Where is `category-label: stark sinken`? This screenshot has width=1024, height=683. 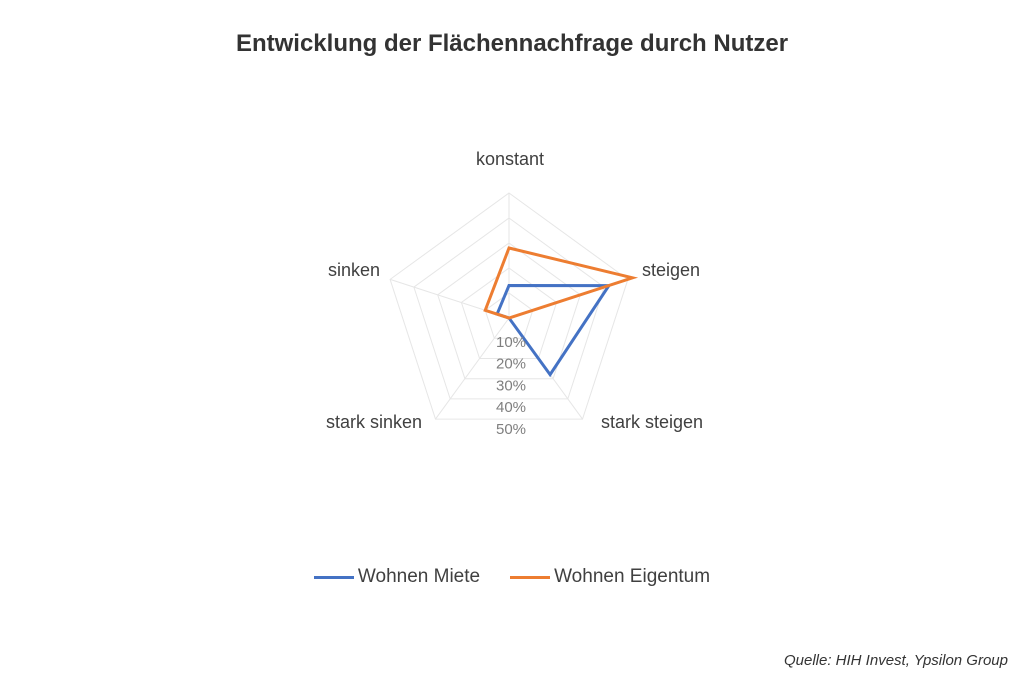
category-label: stark sinken is located at coordinates (374, 422).